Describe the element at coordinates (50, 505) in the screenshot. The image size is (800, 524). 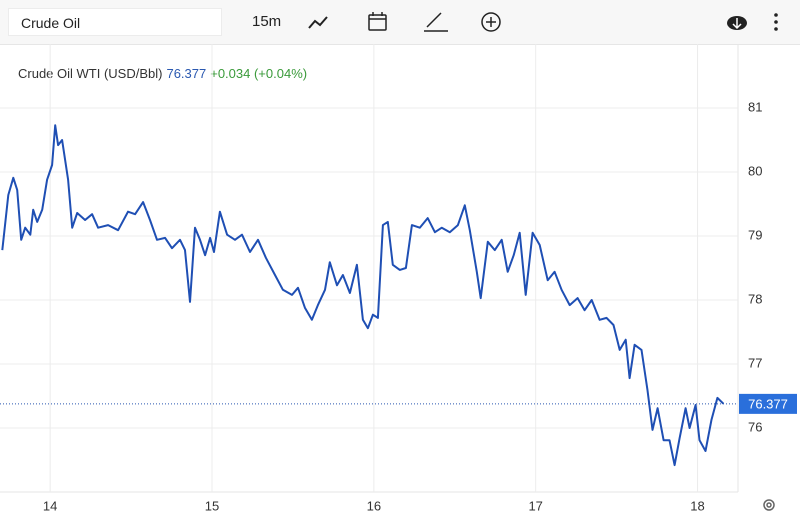
I see `x-tick-label: 14` at that location.